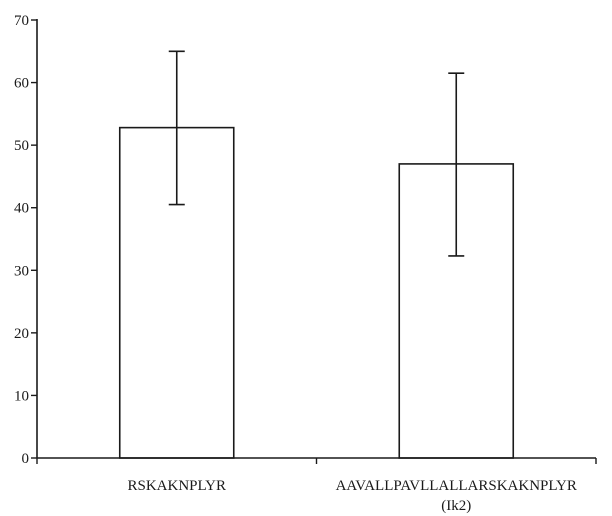  I want to click on y-tick-label: 20, so click(21, 334).